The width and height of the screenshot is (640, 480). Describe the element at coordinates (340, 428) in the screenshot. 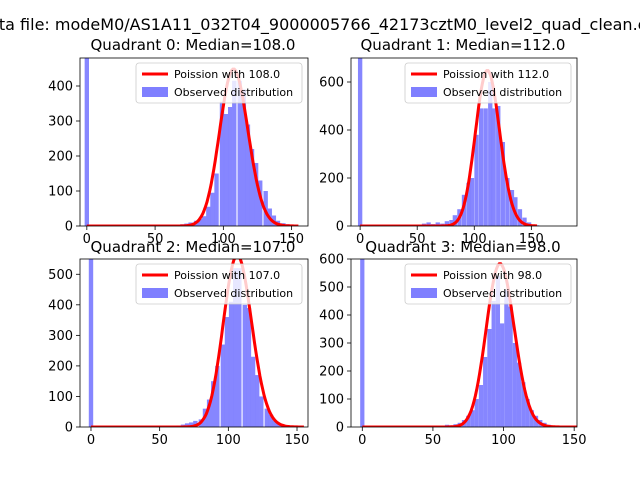

I see `y-tick-label: 0` at that location.